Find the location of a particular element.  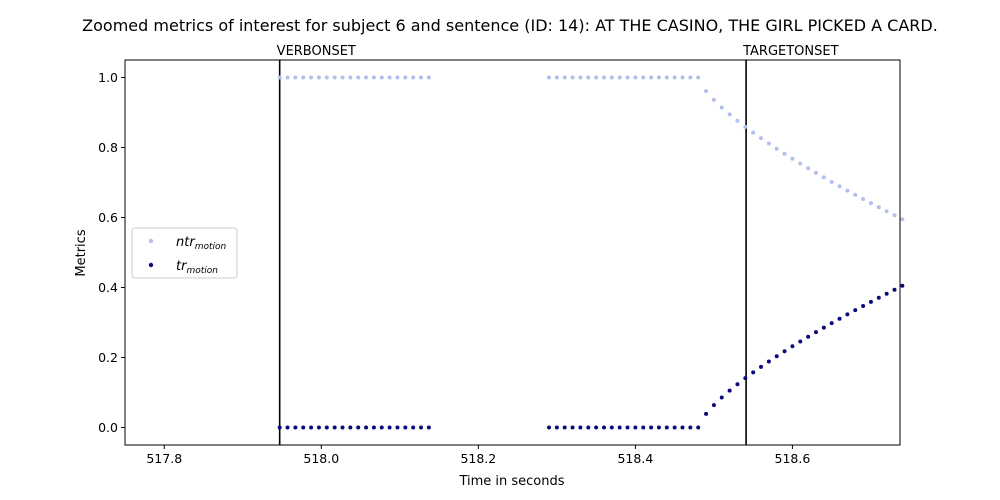

y-tick-label: 0.4 is located at coordinates (108, 287).